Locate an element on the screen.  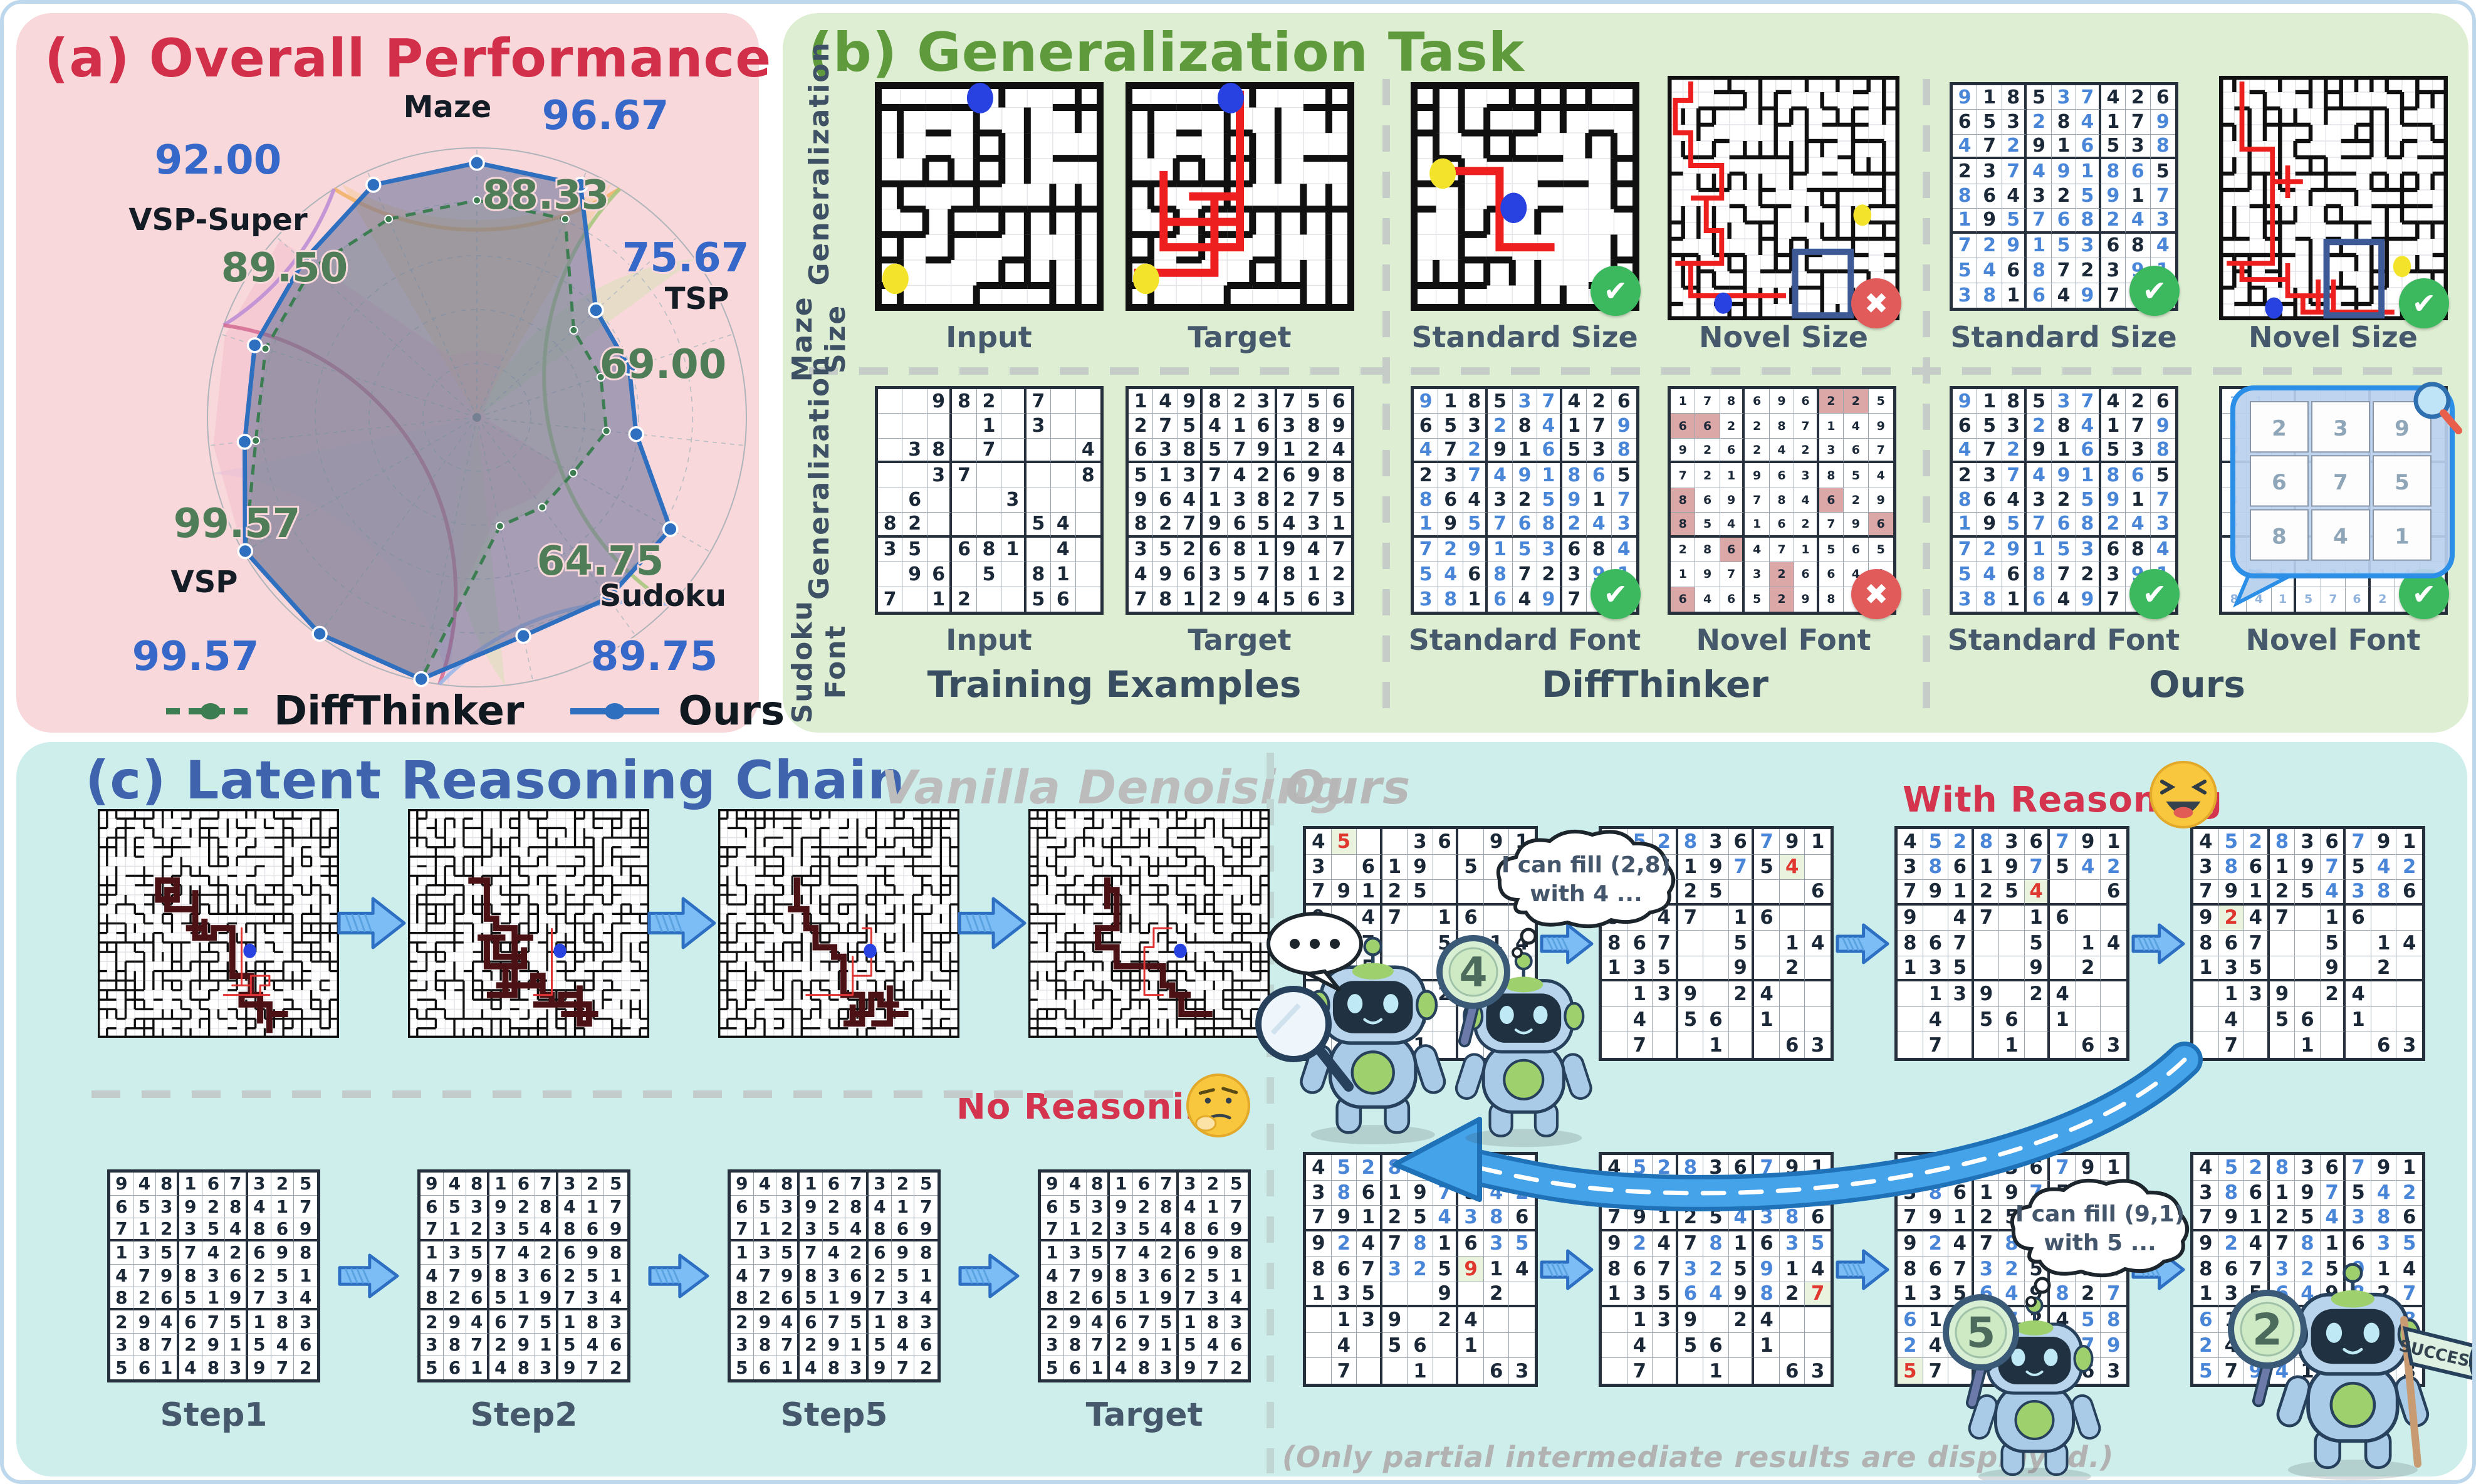
ours-header: Ours is located at coordinates (1348, 788).